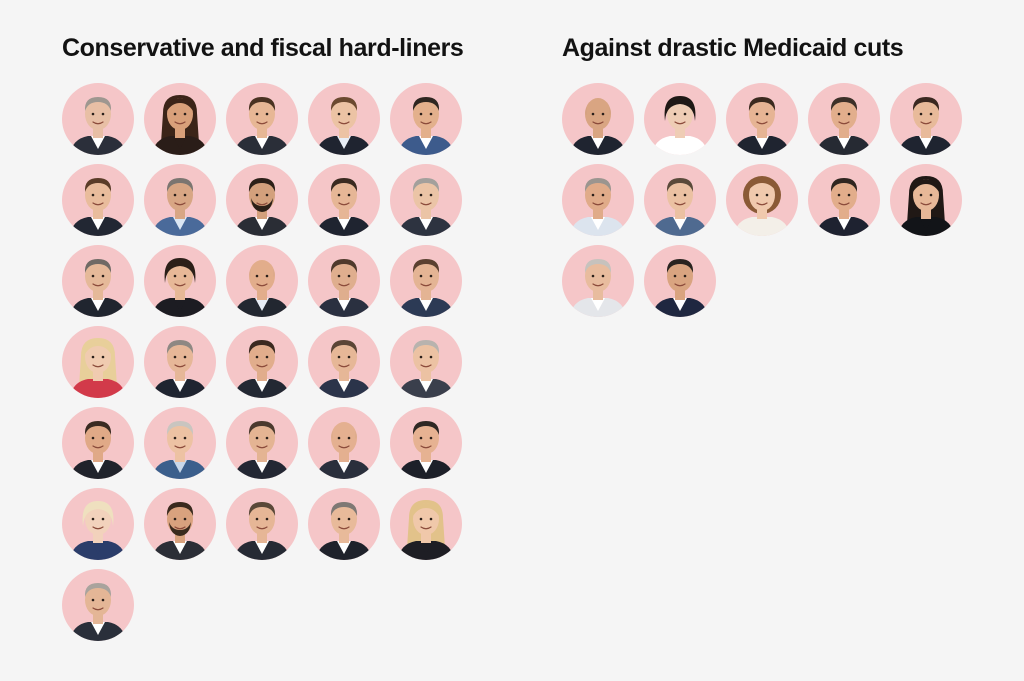 This screenshot has width=1024, height=681. I want to click on group-title: Against drastic Medicaid cuts, so click(733, 48).